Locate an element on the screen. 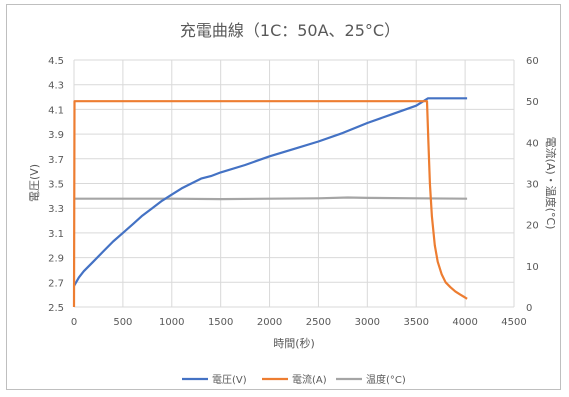 The height and width of the screenshot is (397, 569). y-left-tick-label: 4.1 is located at coordinates (56, 110).